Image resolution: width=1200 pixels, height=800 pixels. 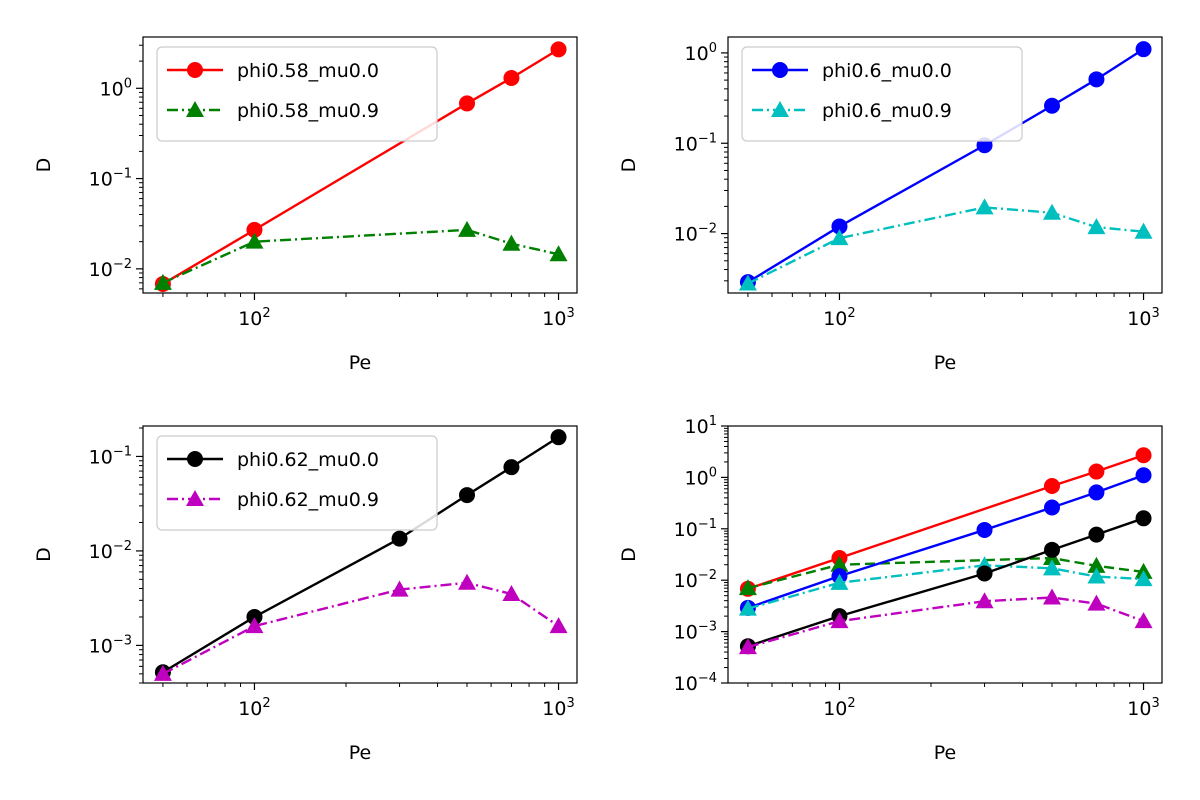 I want to click on legend-entry: phi0.6_mu0.9, so click(x=852, y=111).